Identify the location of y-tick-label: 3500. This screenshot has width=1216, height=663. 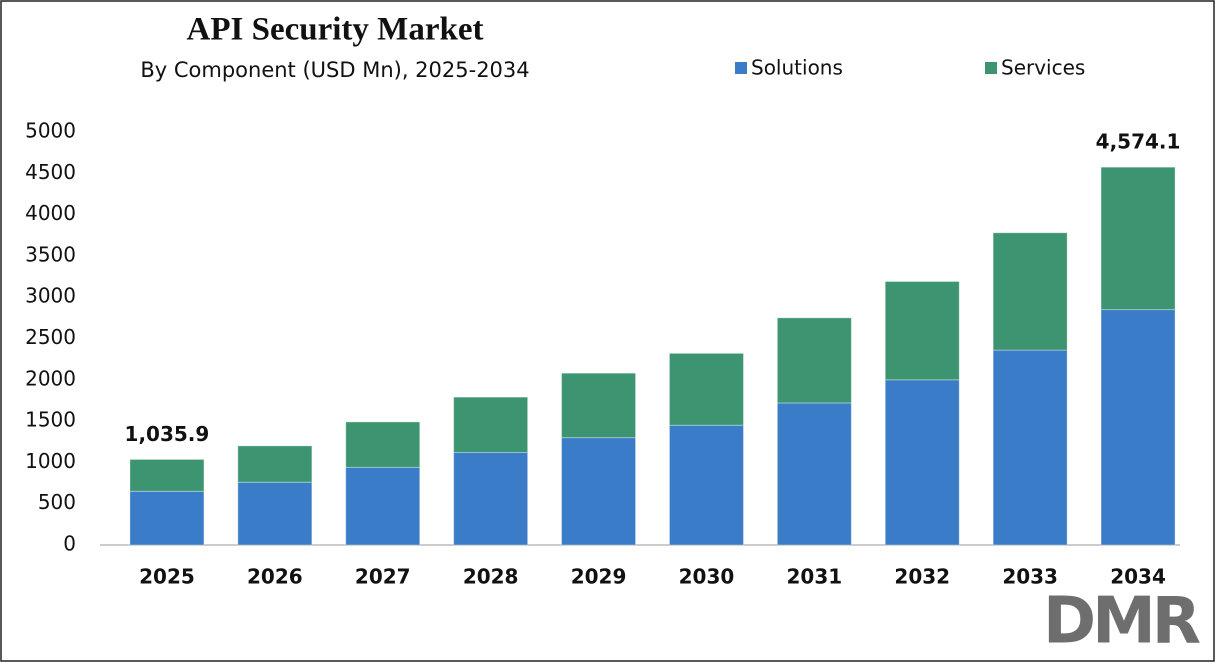
(50, 254).